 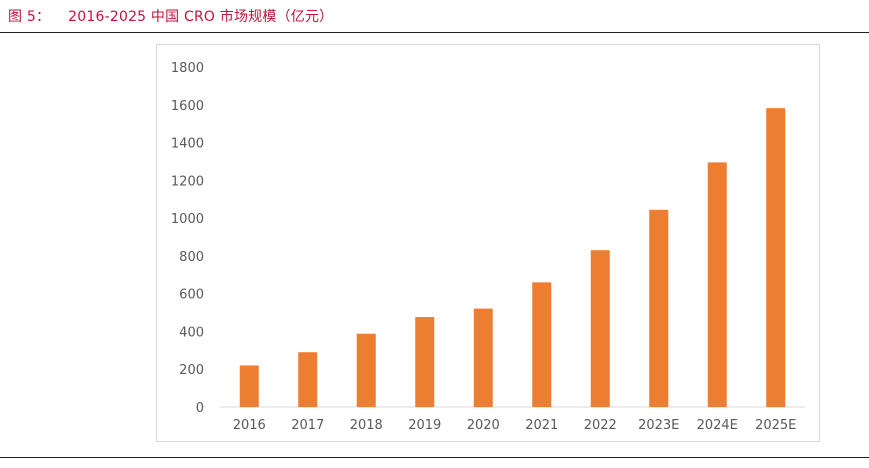 I want to click on bar-2018, so click(x=366, y=370).